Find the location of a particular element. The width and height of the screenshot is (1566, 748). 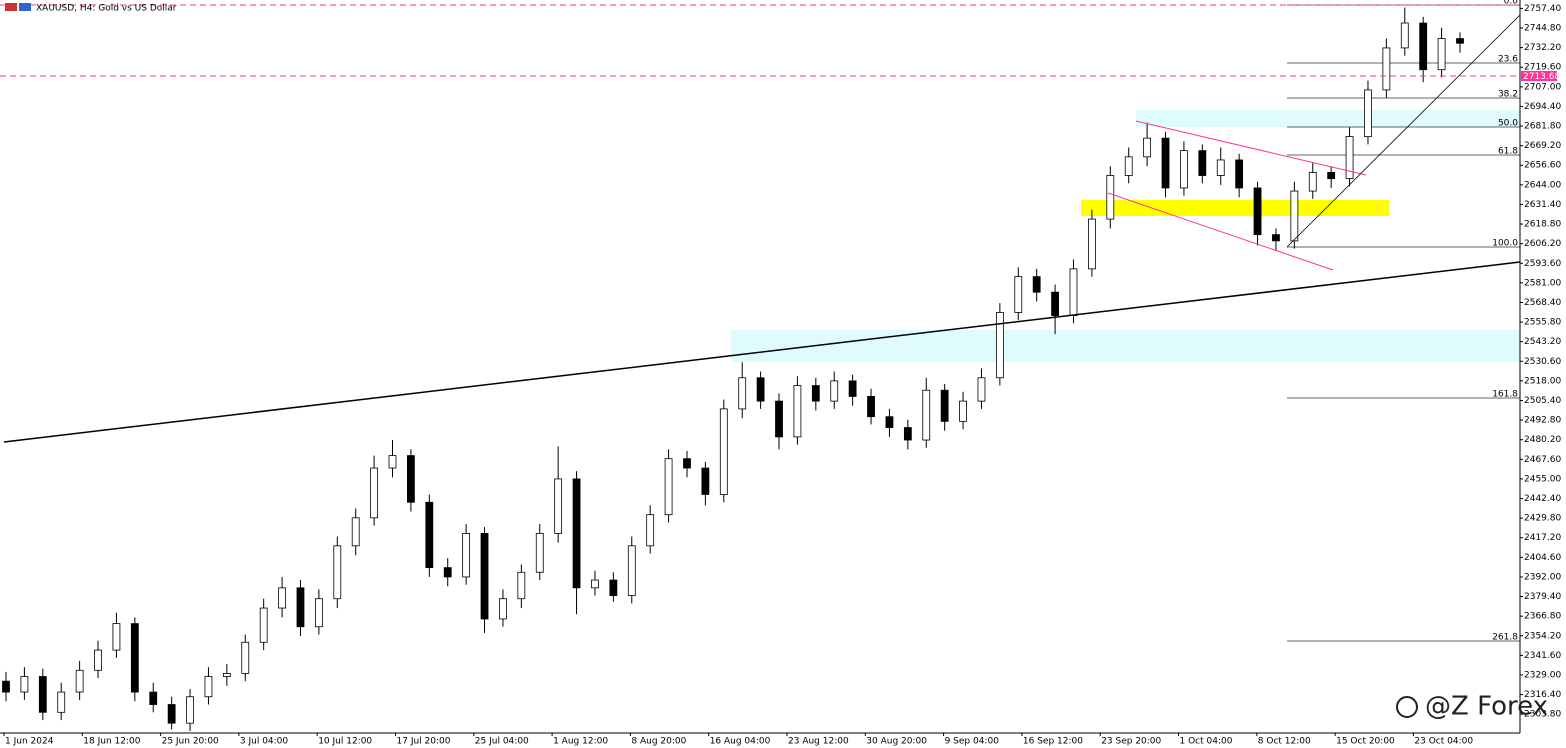

y-tick-label: 2442.40 is located at coordinates (1542, 499).